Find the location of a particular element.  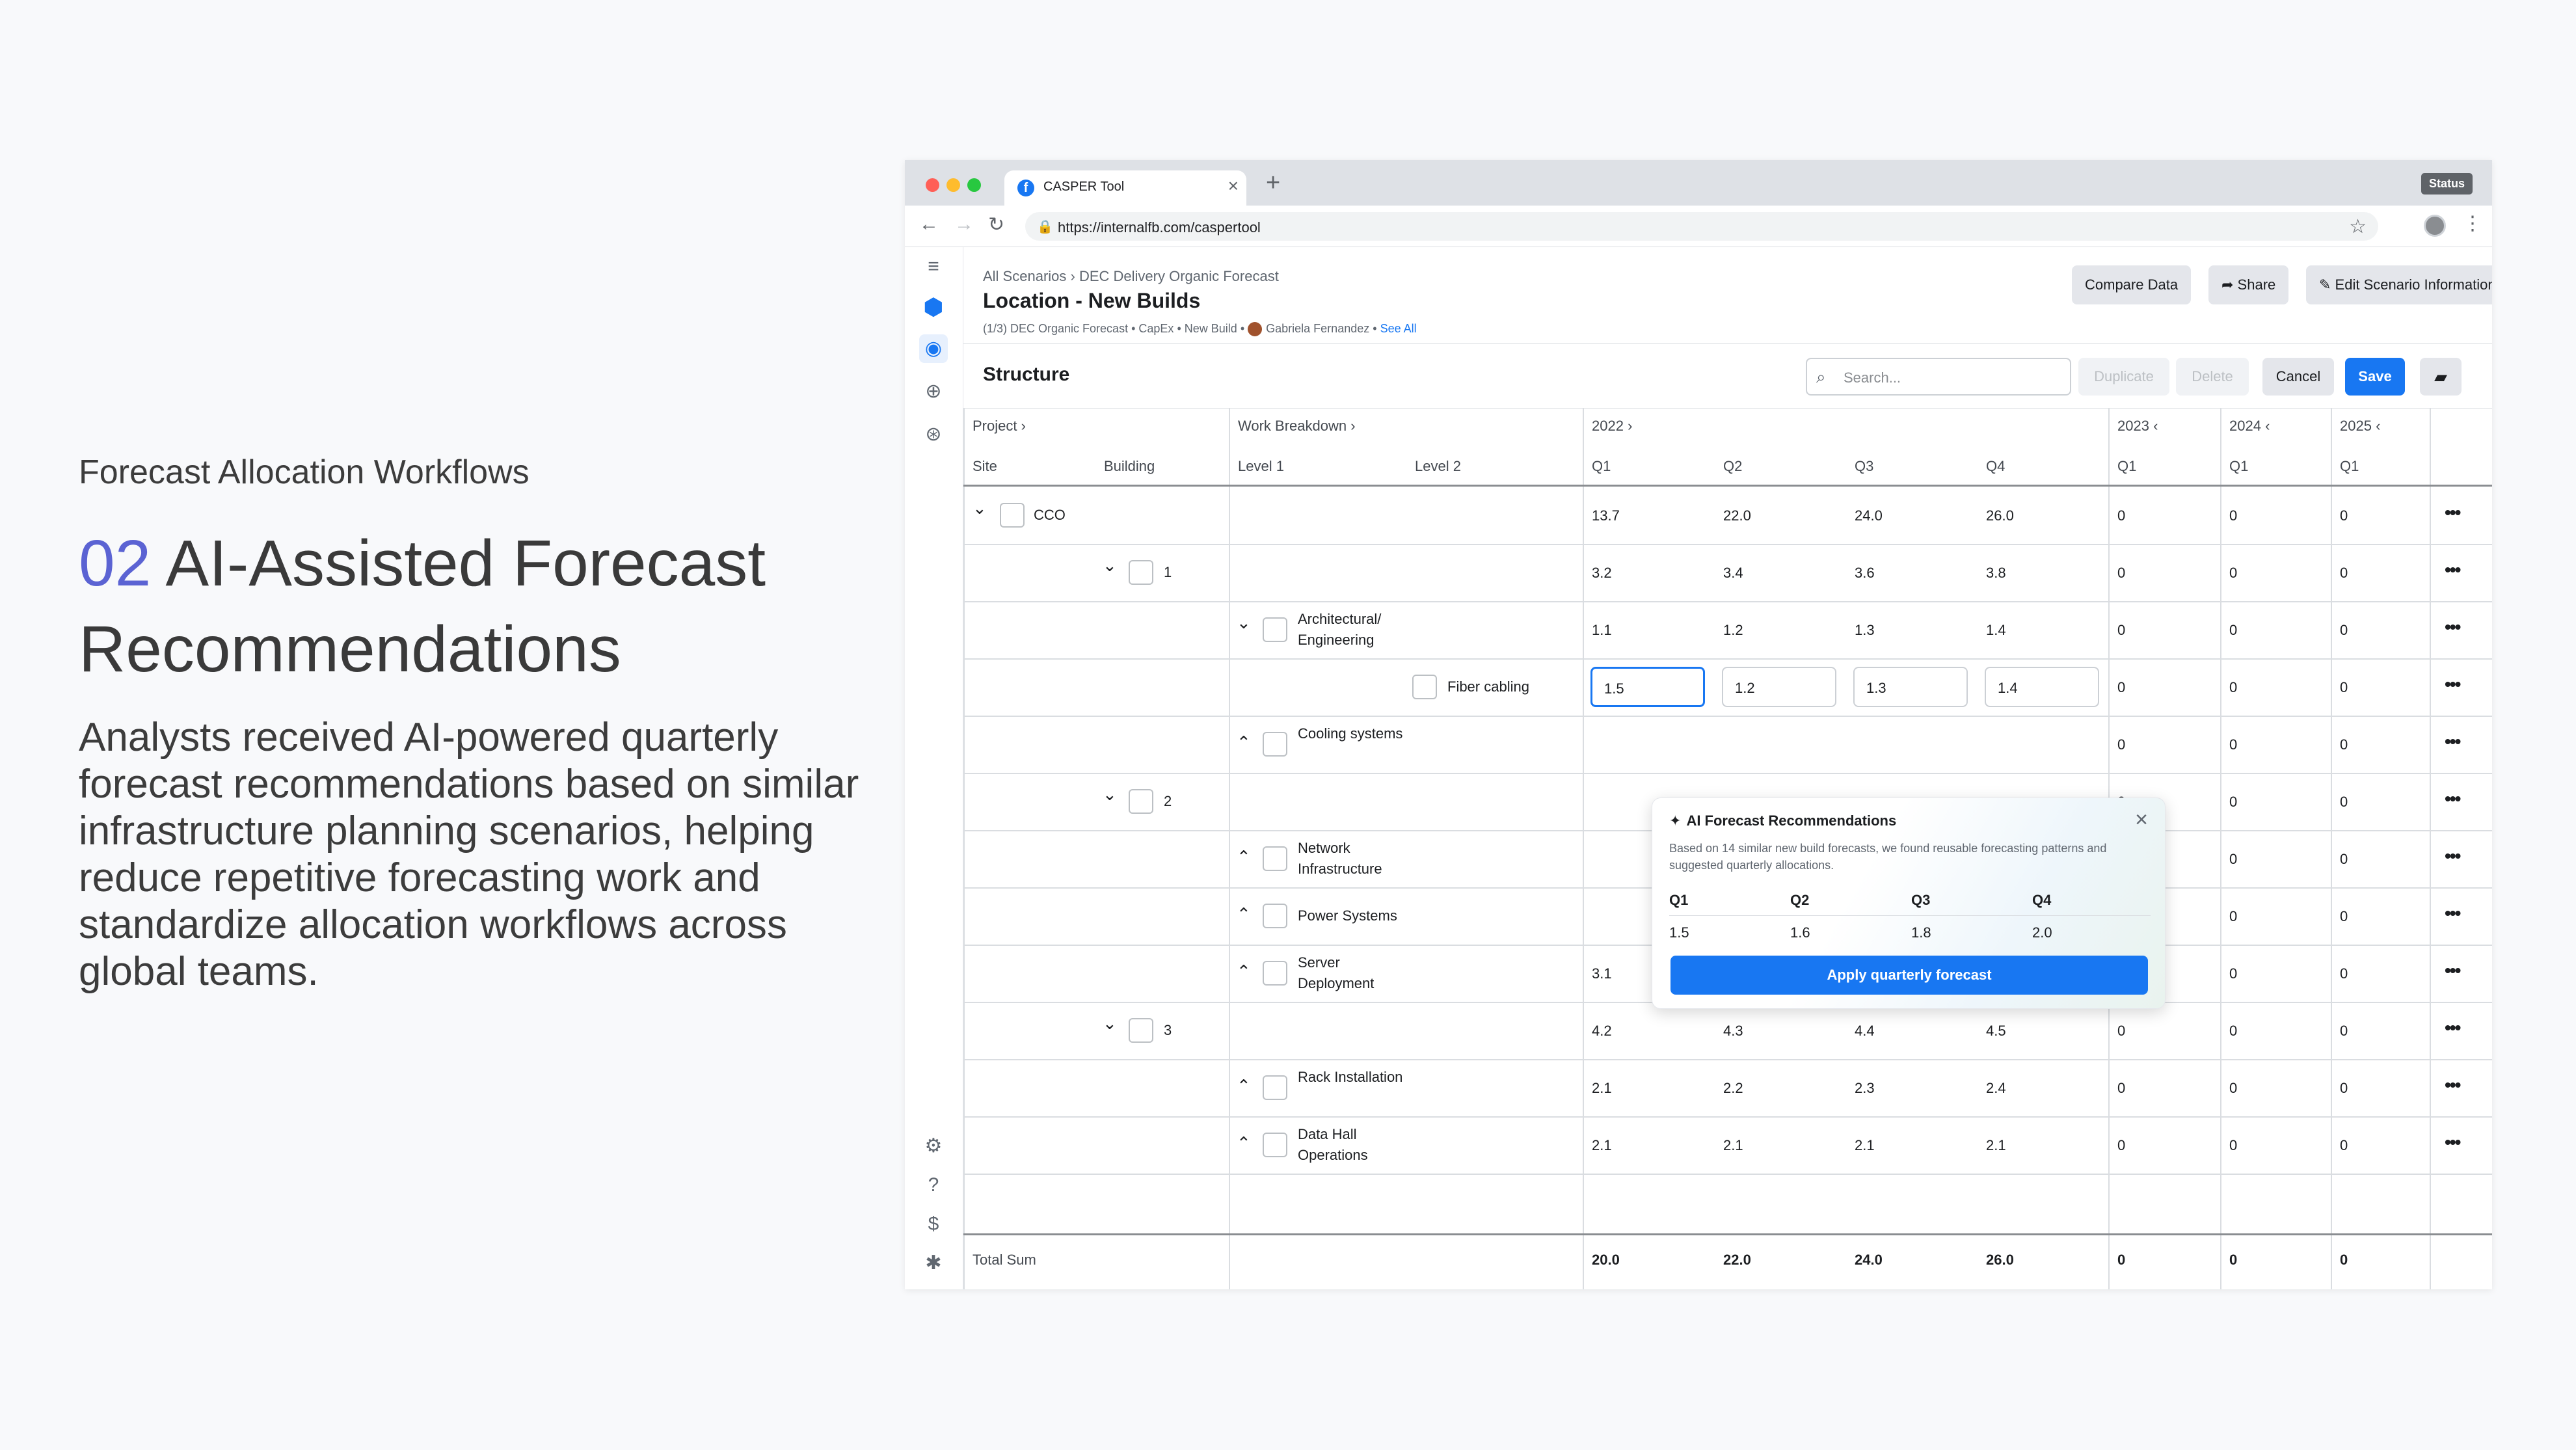

currency-nav-icon: ⊛ is located at coordinates (933, 434).